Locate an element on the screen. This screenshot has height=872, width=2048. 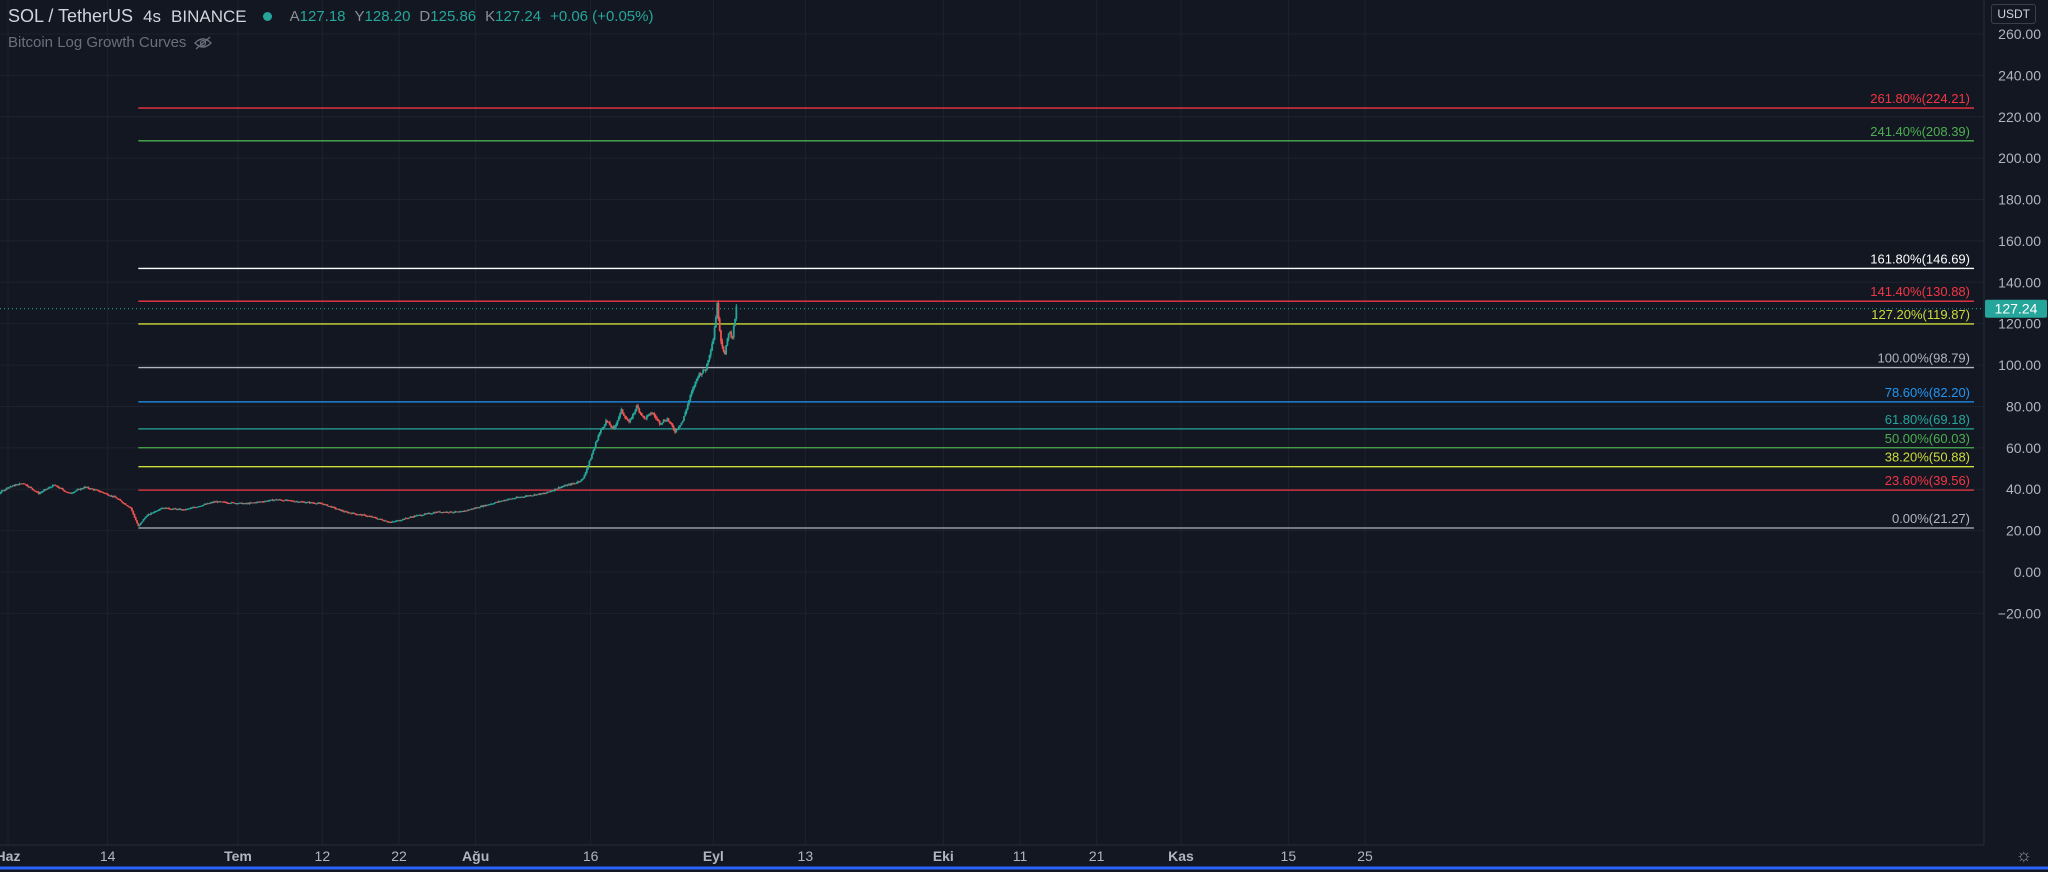
symbol-name: SOL / TetherUS is located at coordinates (71, 16).